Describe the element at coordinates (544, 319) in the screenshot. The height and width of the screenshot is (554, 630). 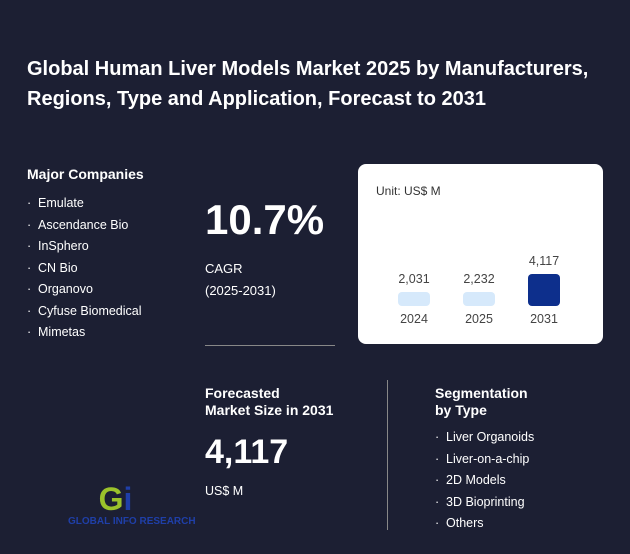
I see `category-label: 2031` at that location.